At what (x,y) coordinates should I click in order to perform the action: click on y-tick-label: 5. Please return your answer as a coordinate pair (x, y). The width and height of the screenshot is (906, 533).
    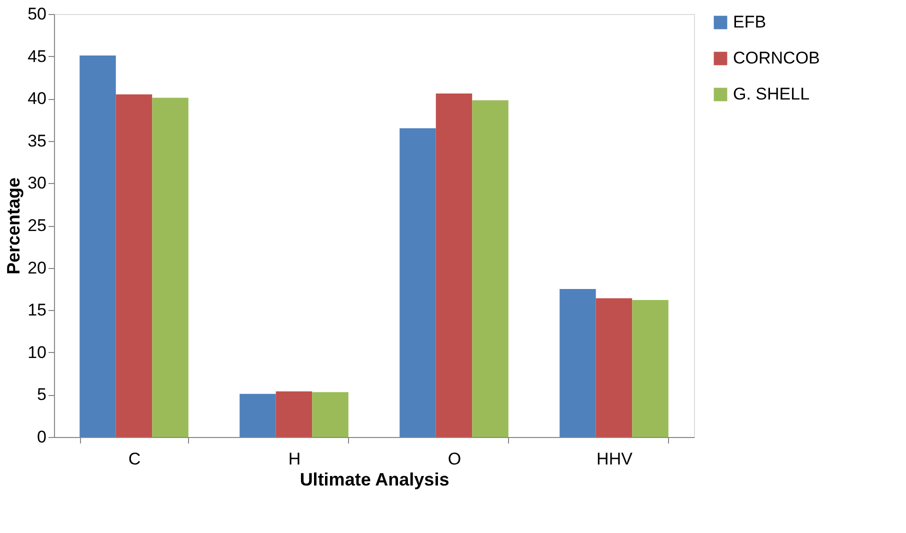
    Looking at the image, I should click on (41, 394).